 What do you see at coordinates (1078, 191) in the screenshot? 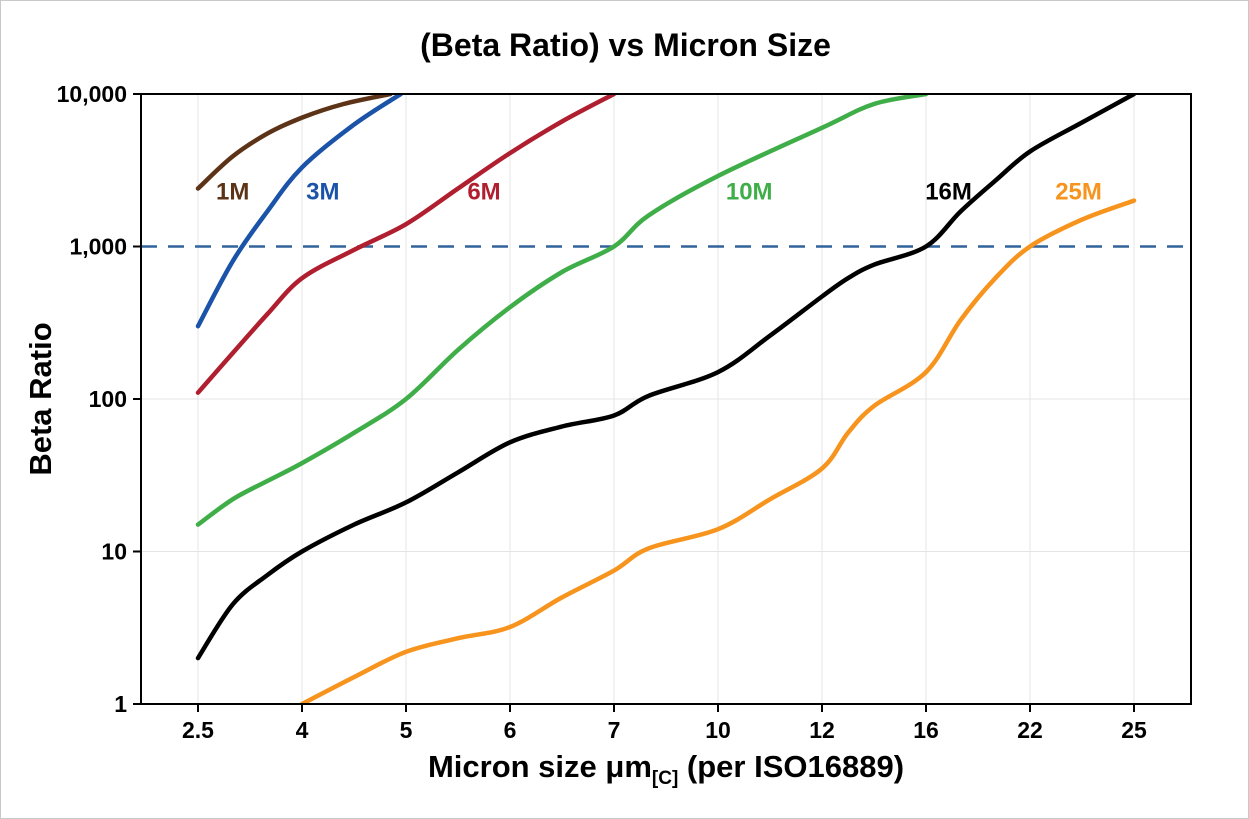
I see `series-label-25M: 25M` at bounding box center [1078, 191].